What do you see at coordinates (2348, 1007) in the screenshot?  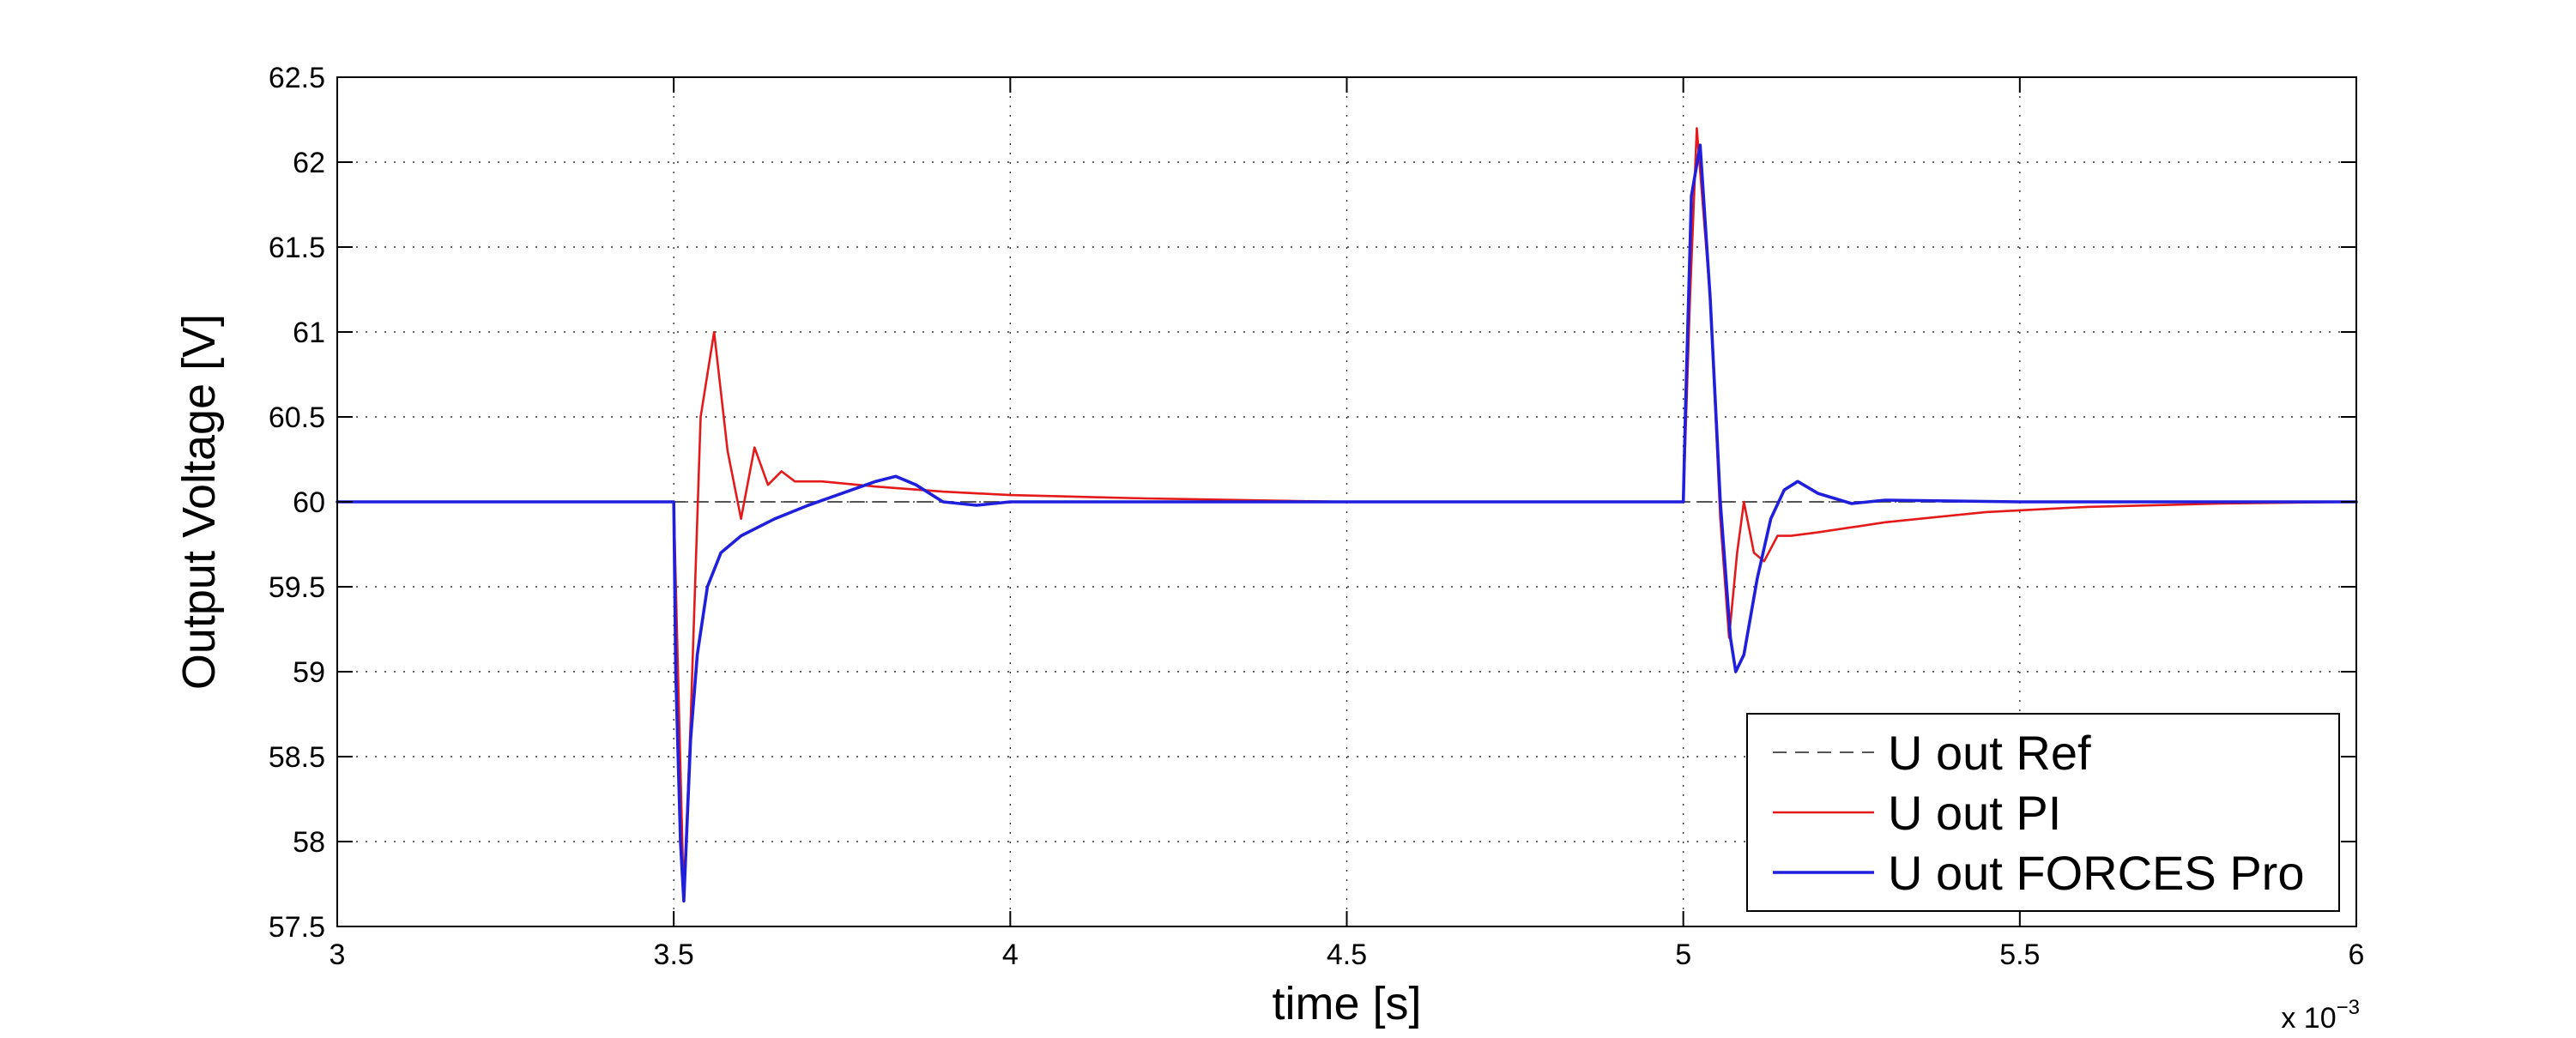 I see `x-multiplier-exponent: −3` at bounding box center [2348, 1007].